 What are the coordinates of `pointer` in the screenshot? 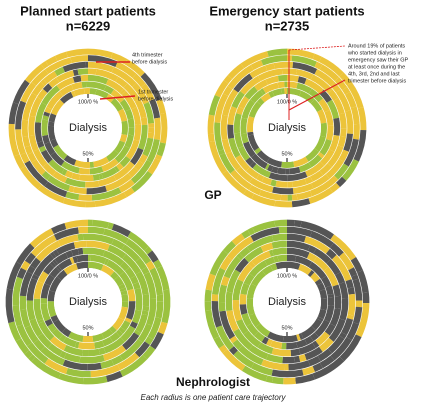 It's located at (317, 48).